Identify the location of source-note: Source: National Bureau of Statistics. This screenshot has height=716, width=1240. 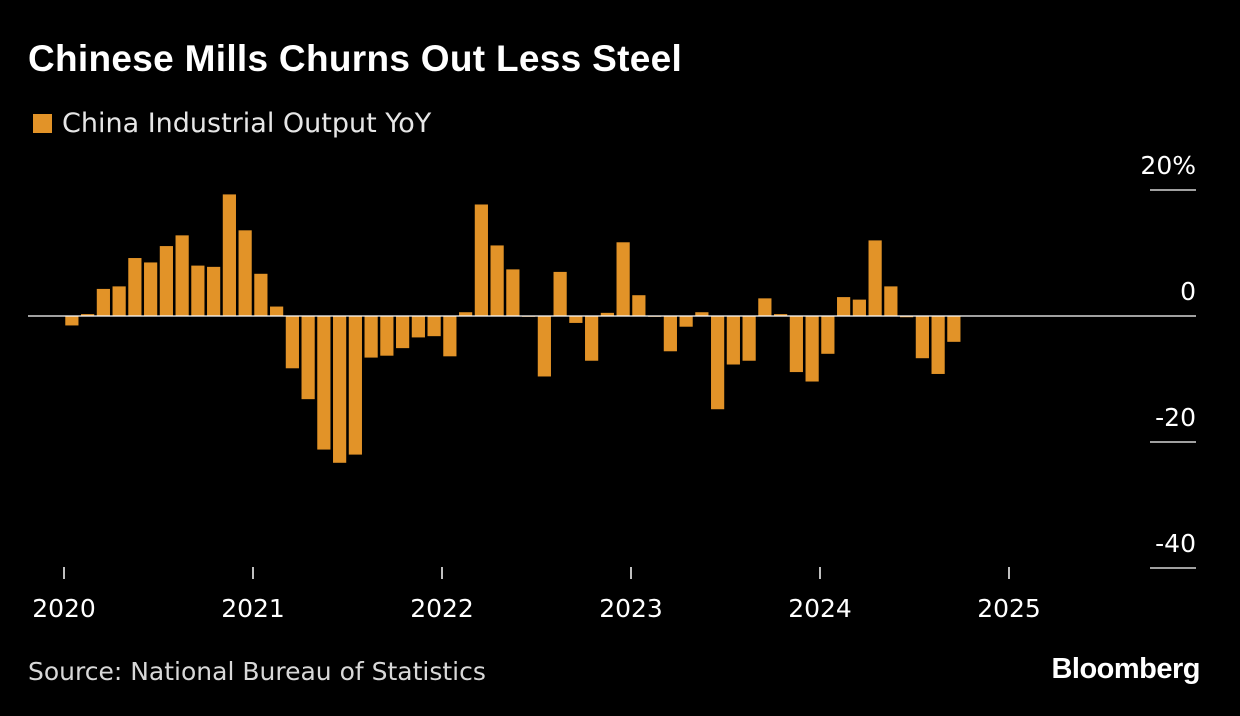
(257, 671).